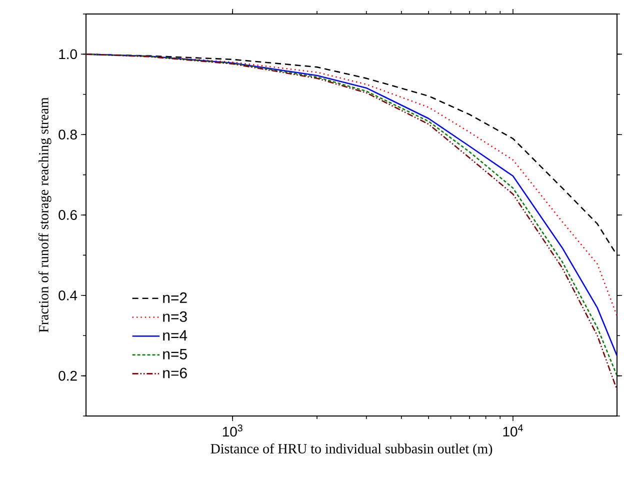 The image size is (624, 480). What do you see at coordinates (68, 295) in the screenshot?
I see `y-tick-label: 0.4` at bounding box center [68, 295].